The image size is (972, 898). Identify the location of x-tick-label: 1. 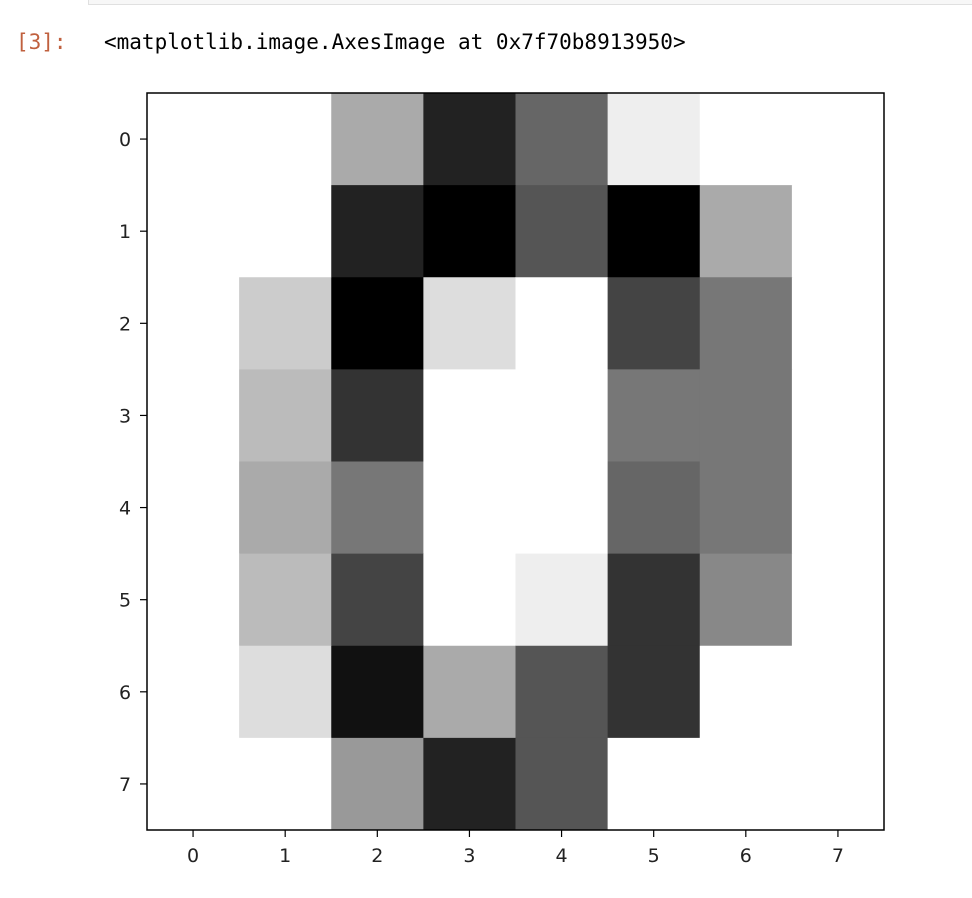
(285, 856).